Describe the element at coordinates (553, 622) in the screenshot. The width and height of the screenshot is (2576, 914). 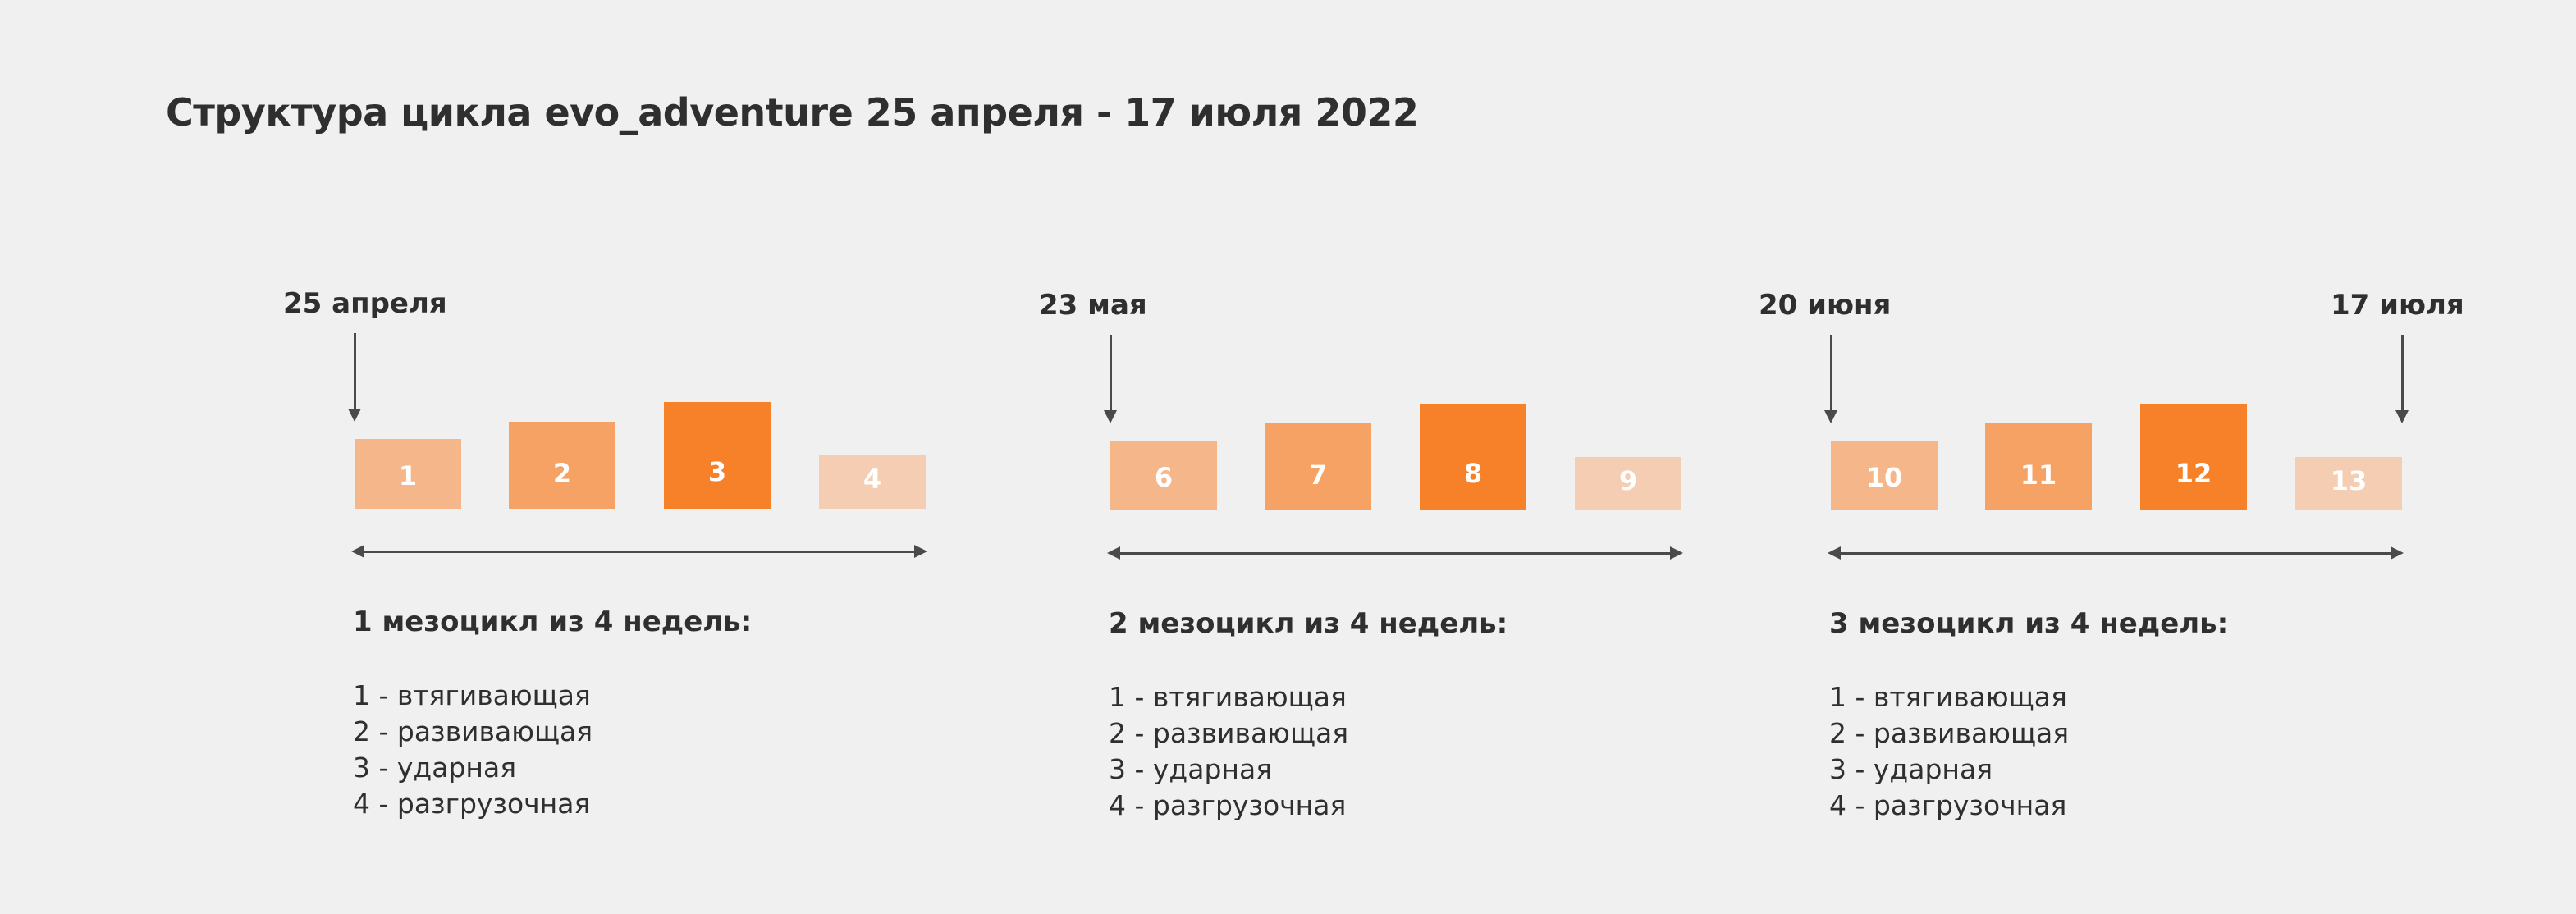
I see `mesocycle-heading: 1 мезоцикл из 4 недель:` at that location.